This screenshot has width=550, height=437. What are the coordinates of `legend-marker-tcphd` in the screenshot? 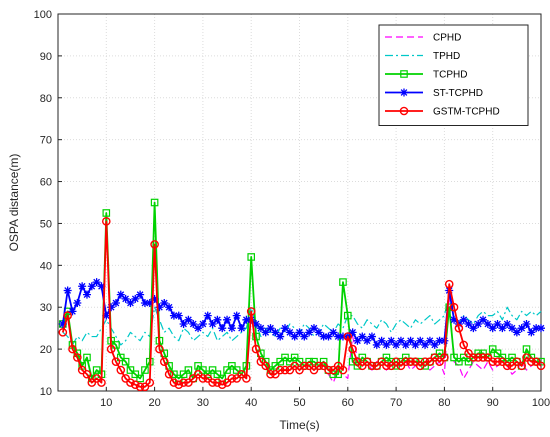 It's located at (404, 74).